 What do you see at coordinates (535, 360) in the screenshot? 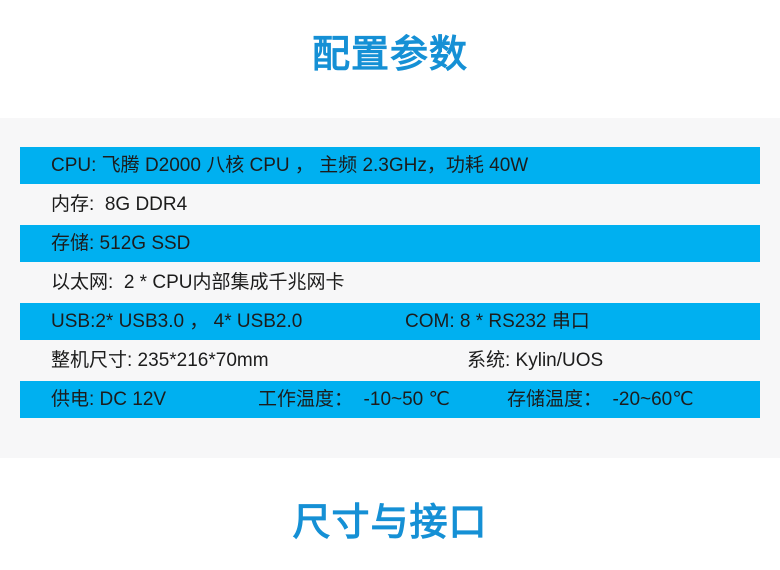
I see `spec-cell-os: 系统: Kylin/UOS` at bounding box center [535, 360].